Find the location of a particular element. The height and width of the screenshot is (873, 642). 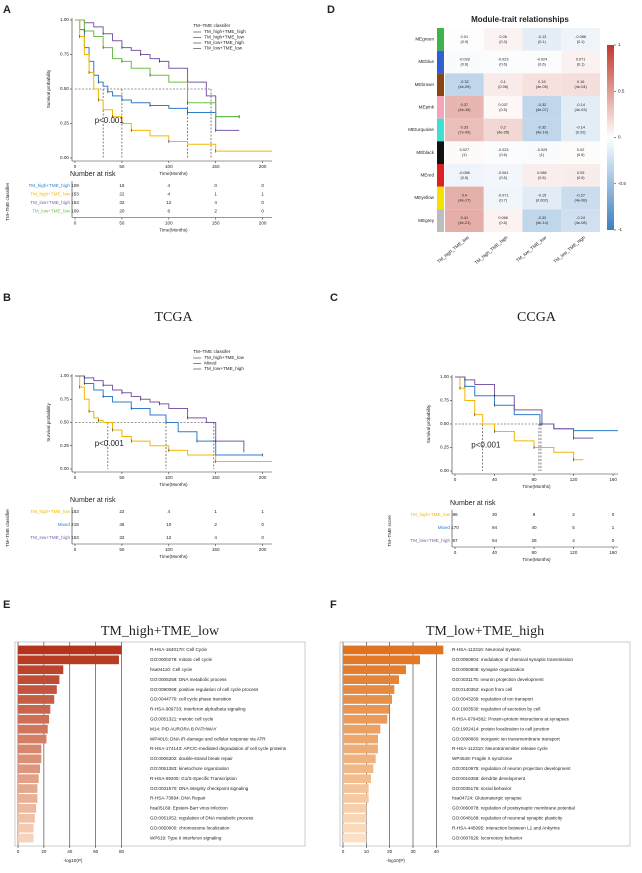

legend-entry: TM_low+TME_high is located at coordinates (224, 368).